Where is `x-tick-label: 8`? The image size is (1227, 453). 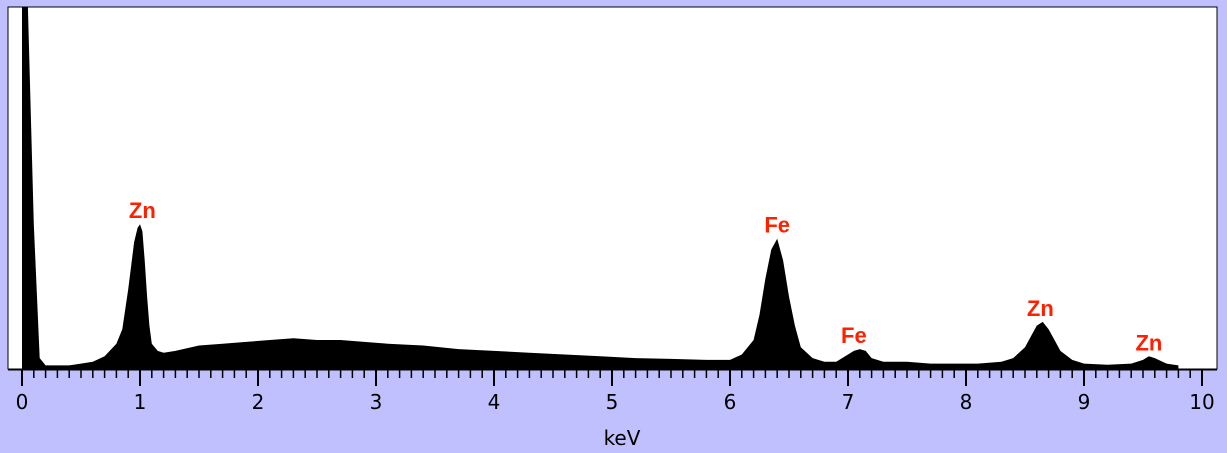 x-tick-label: 8 is located at coordinates (966, 402).